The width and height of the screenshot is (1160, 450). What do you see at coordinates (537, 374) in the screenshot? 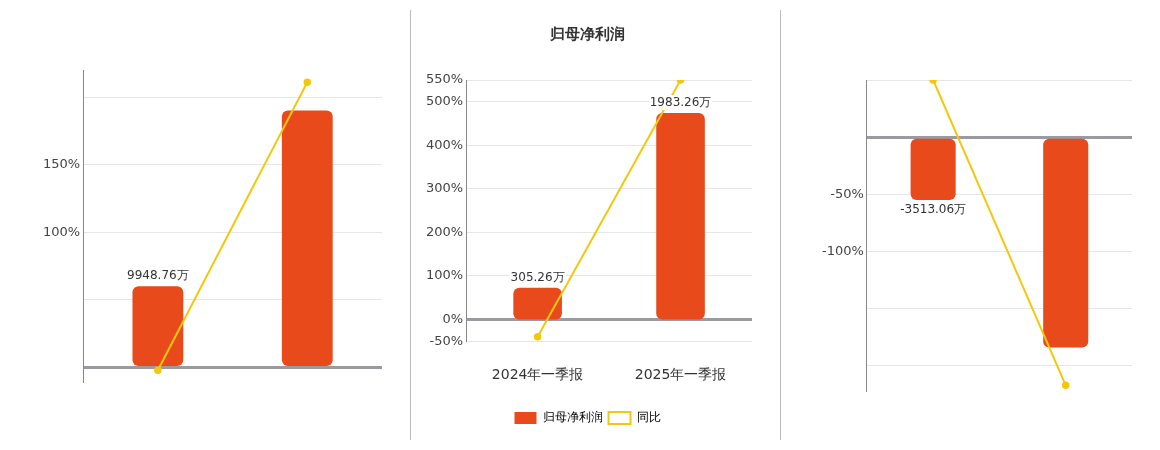
I see `x-tick-label: 2024年一季报` at bounding box center [537, 374].